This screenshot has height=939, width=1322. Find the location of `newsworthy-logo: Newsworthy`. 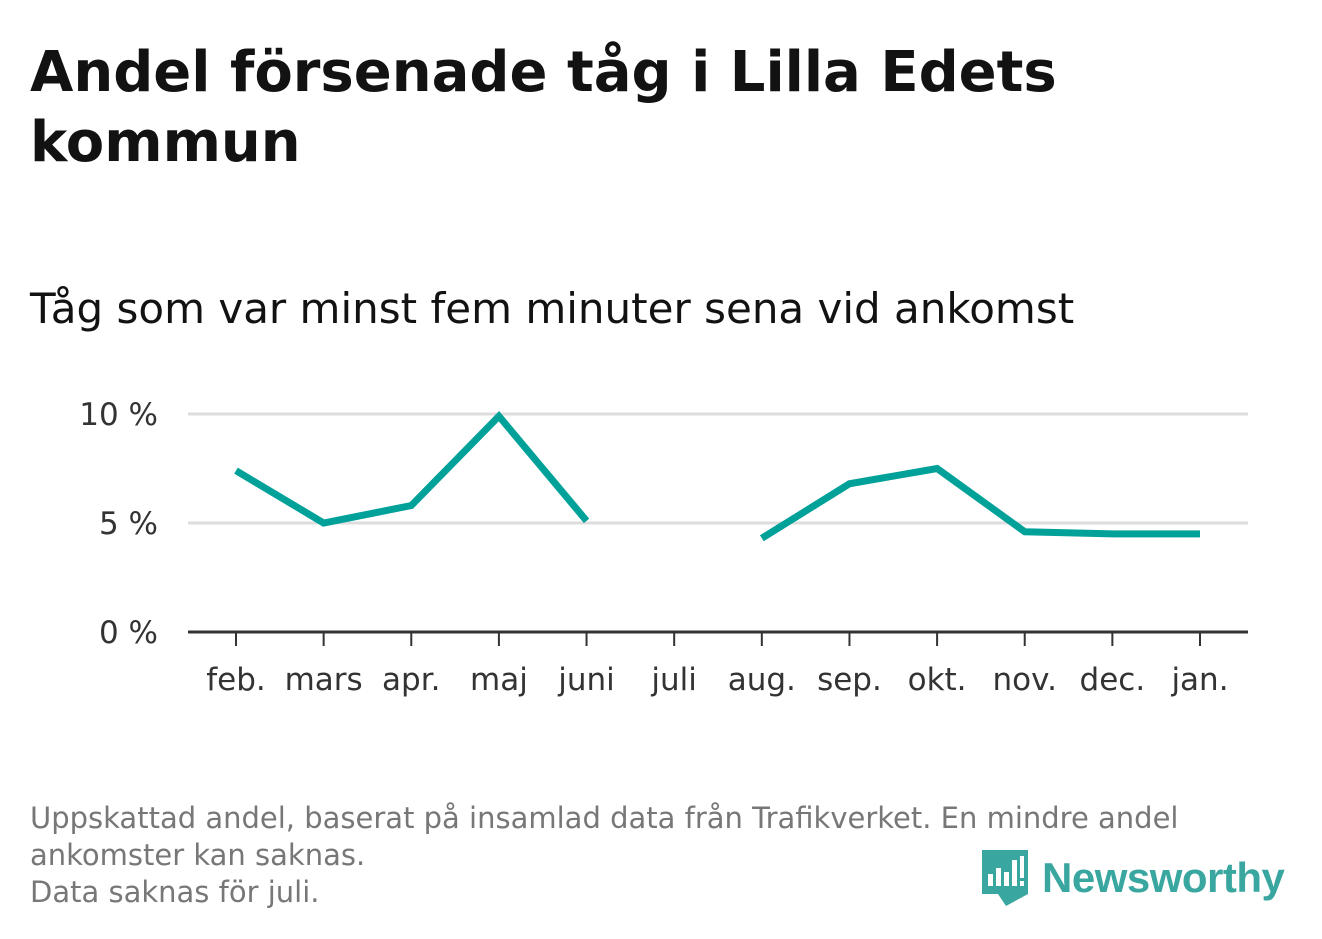

newsworthy-logo: Newsworthy is located at coordinates (1132, 878).